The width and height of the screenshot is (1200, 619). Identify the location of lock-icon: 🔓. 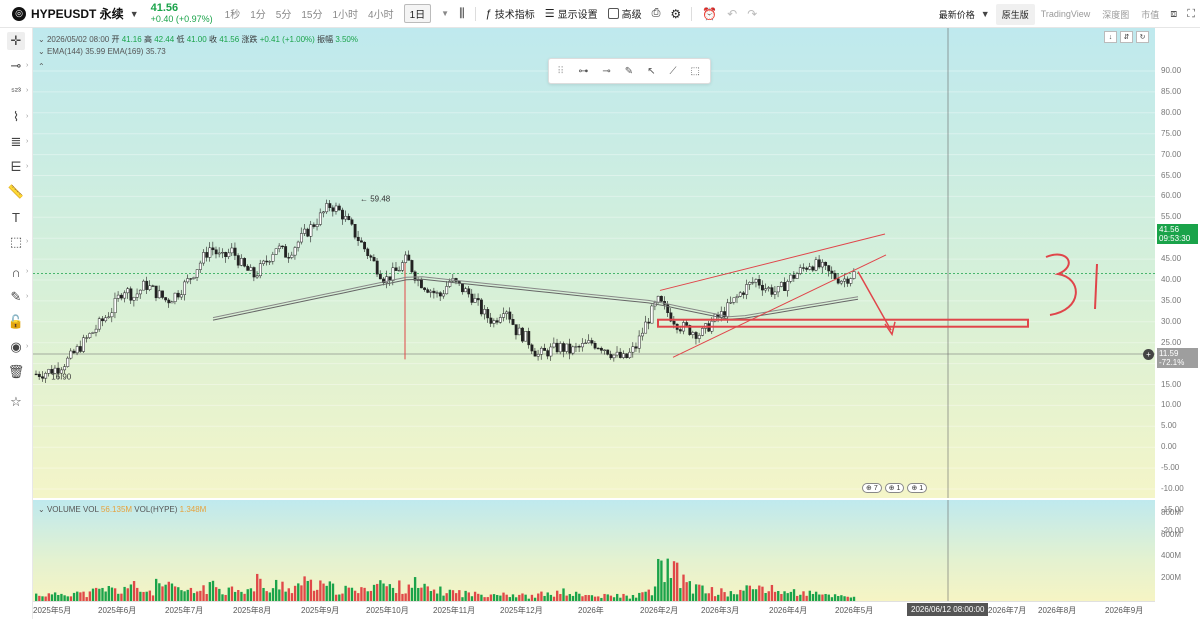
(16, 321).